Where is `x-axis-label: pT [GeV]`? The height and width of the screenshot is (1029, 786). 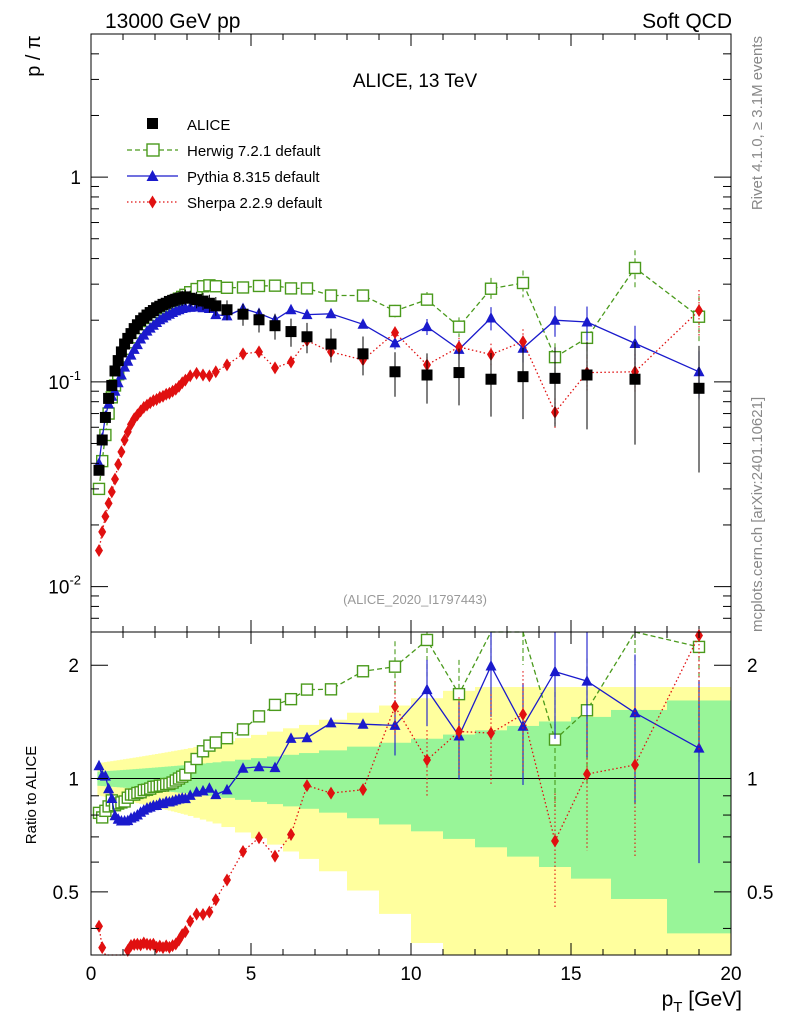
x-axis-label: pT [GeV] is located at coordinates (702, 1002).